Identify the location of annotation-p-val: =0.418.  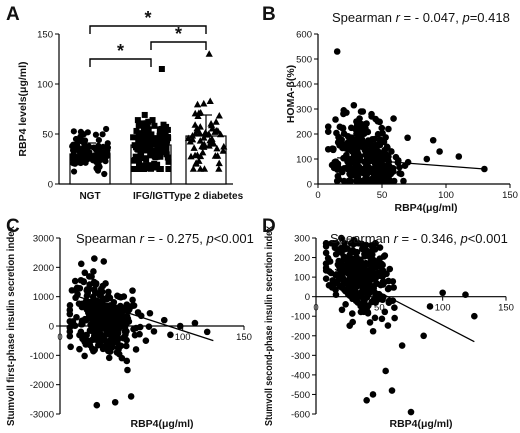
(490, 17).